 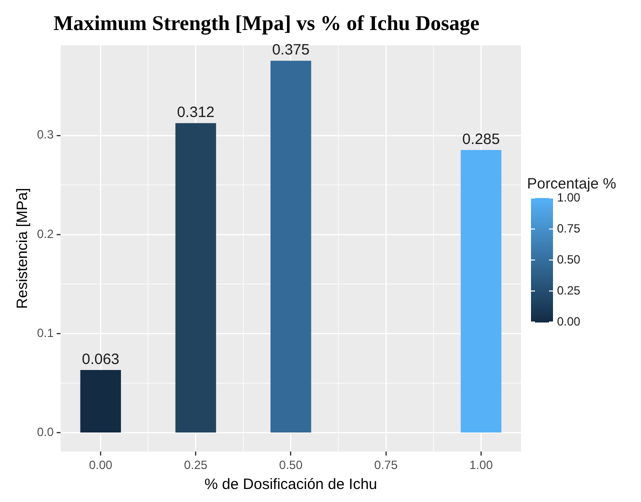 I want to click on data-label: 0.063, so click(x=101, y=359).